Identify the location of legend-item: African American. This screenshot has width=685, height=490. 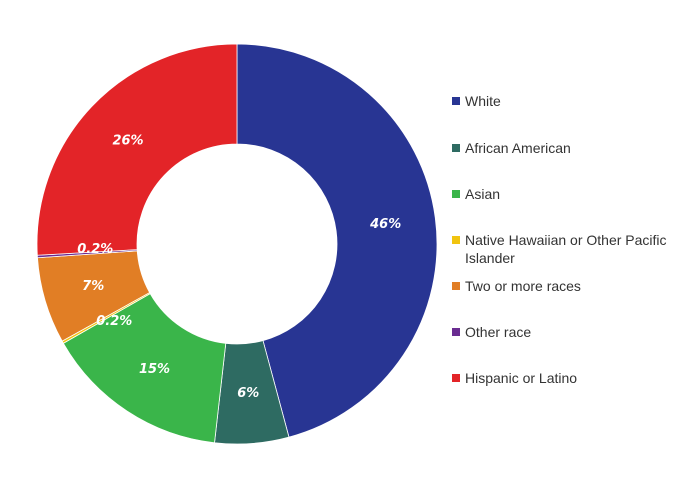
(564, 148).